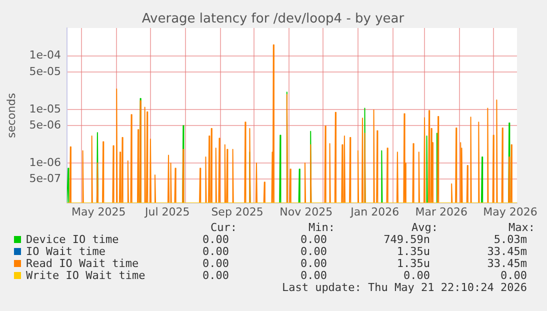  Describe the element at coordinates (45, 109) in the screenshot. I see `y-tick-label: 1e-05` at that location.